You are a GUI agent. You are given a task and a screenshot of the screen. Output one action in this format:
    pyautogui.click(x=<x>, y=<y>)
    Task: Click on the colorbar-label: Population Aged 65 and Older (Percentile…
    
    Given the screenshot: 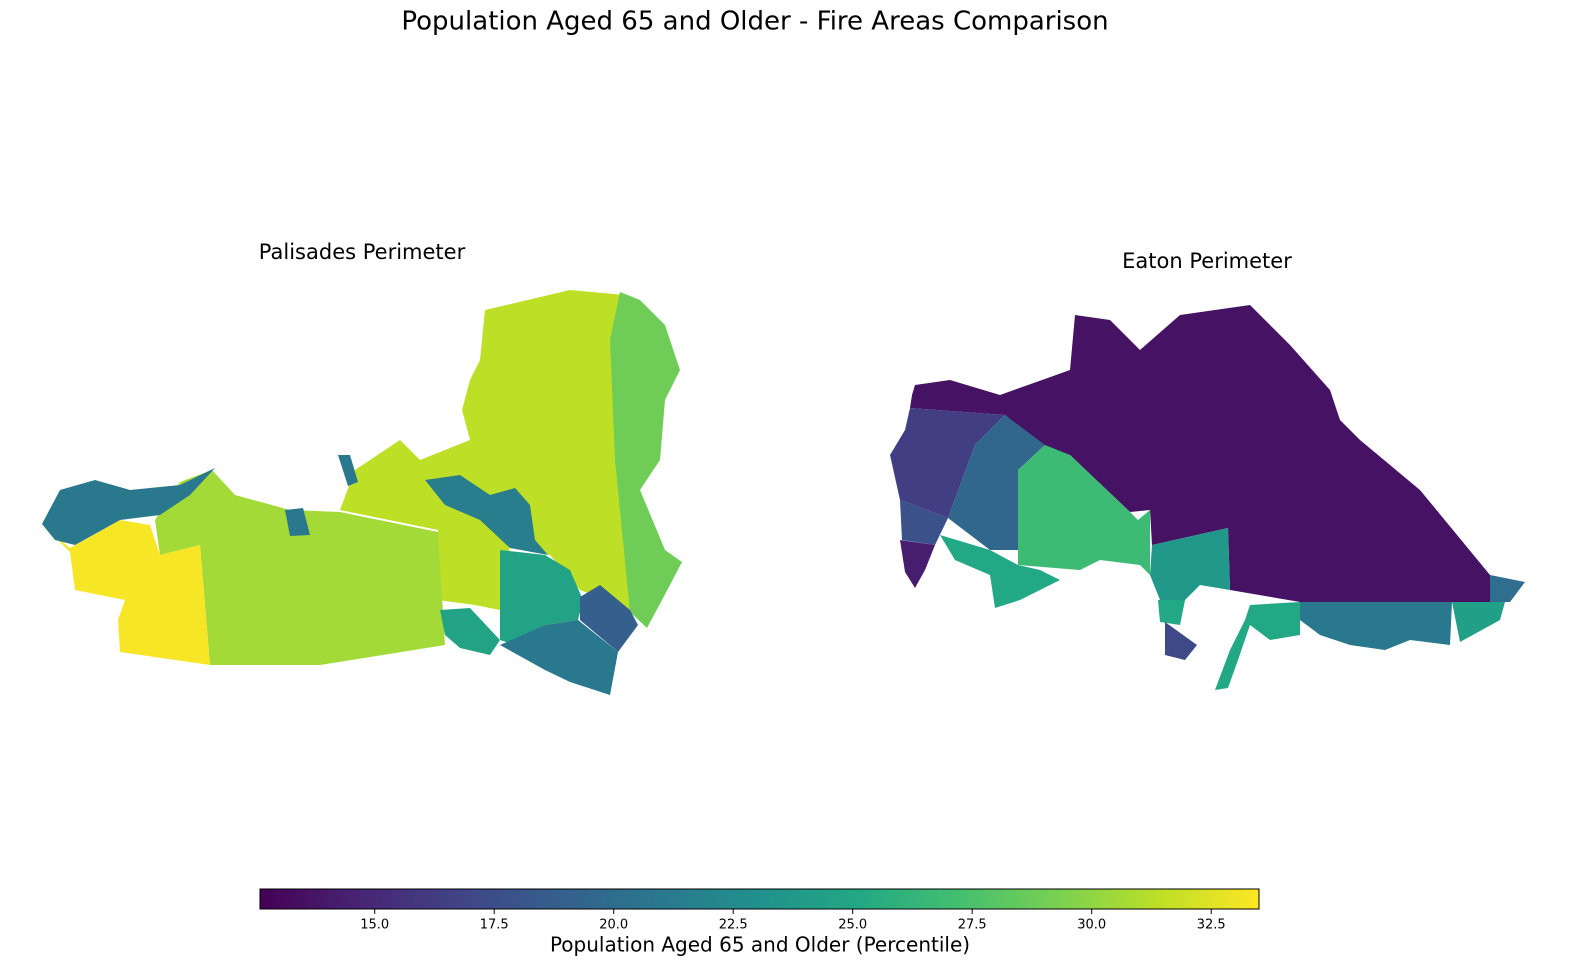 What is the action you would take?
    pyautogui.click(x=760, y=945)
    